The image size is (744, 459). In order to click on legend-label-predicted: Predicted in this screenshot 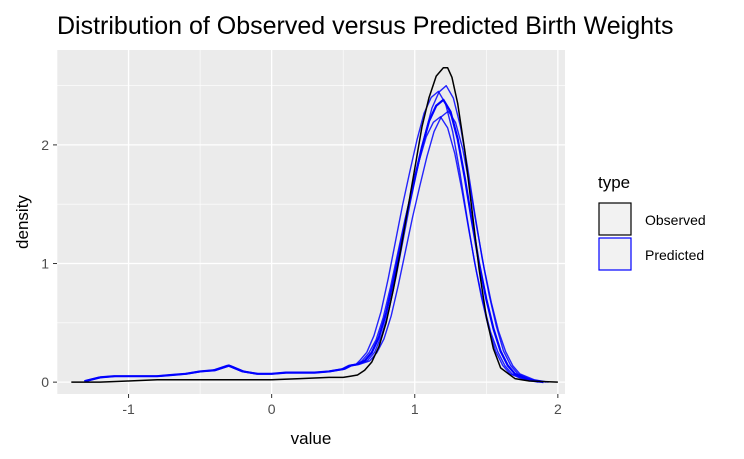, I will do `click(674, 255)`.